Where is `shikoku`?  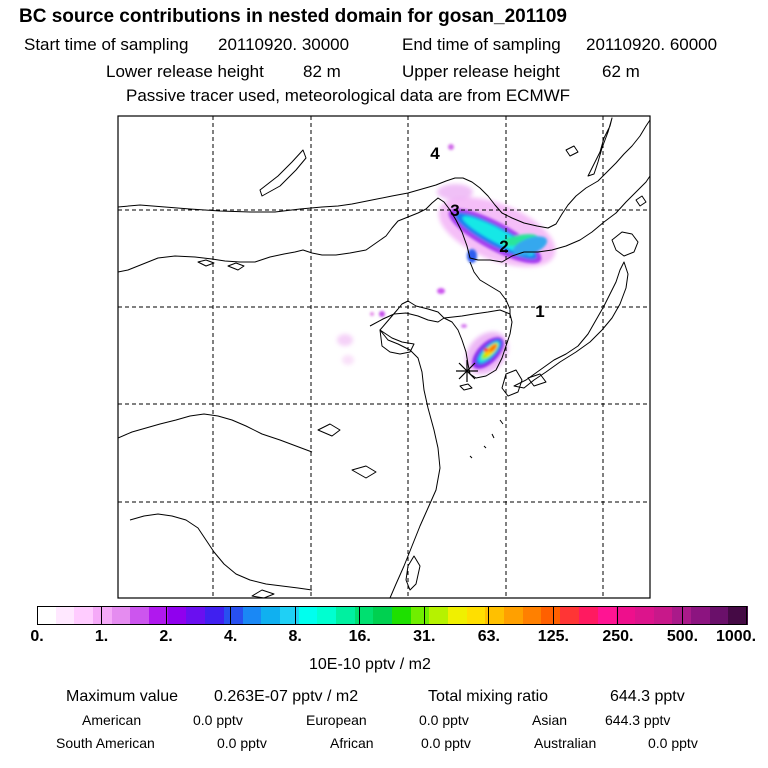
shikoku is located at coordinates (537, 380).